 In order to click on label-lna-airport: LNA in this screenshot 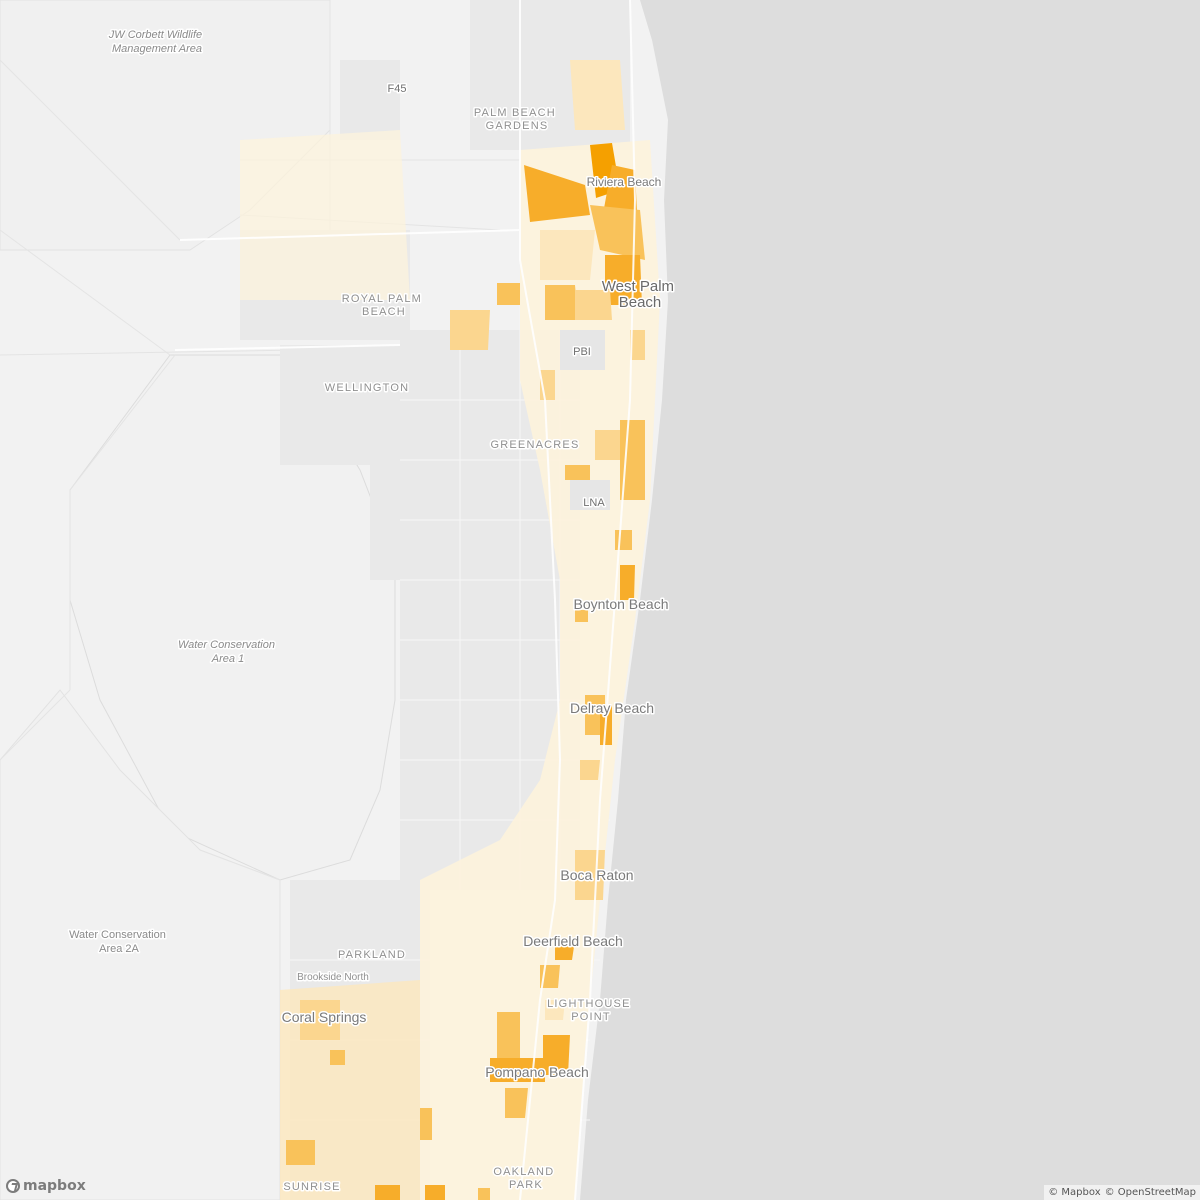, I will do `click(594, 503)`.